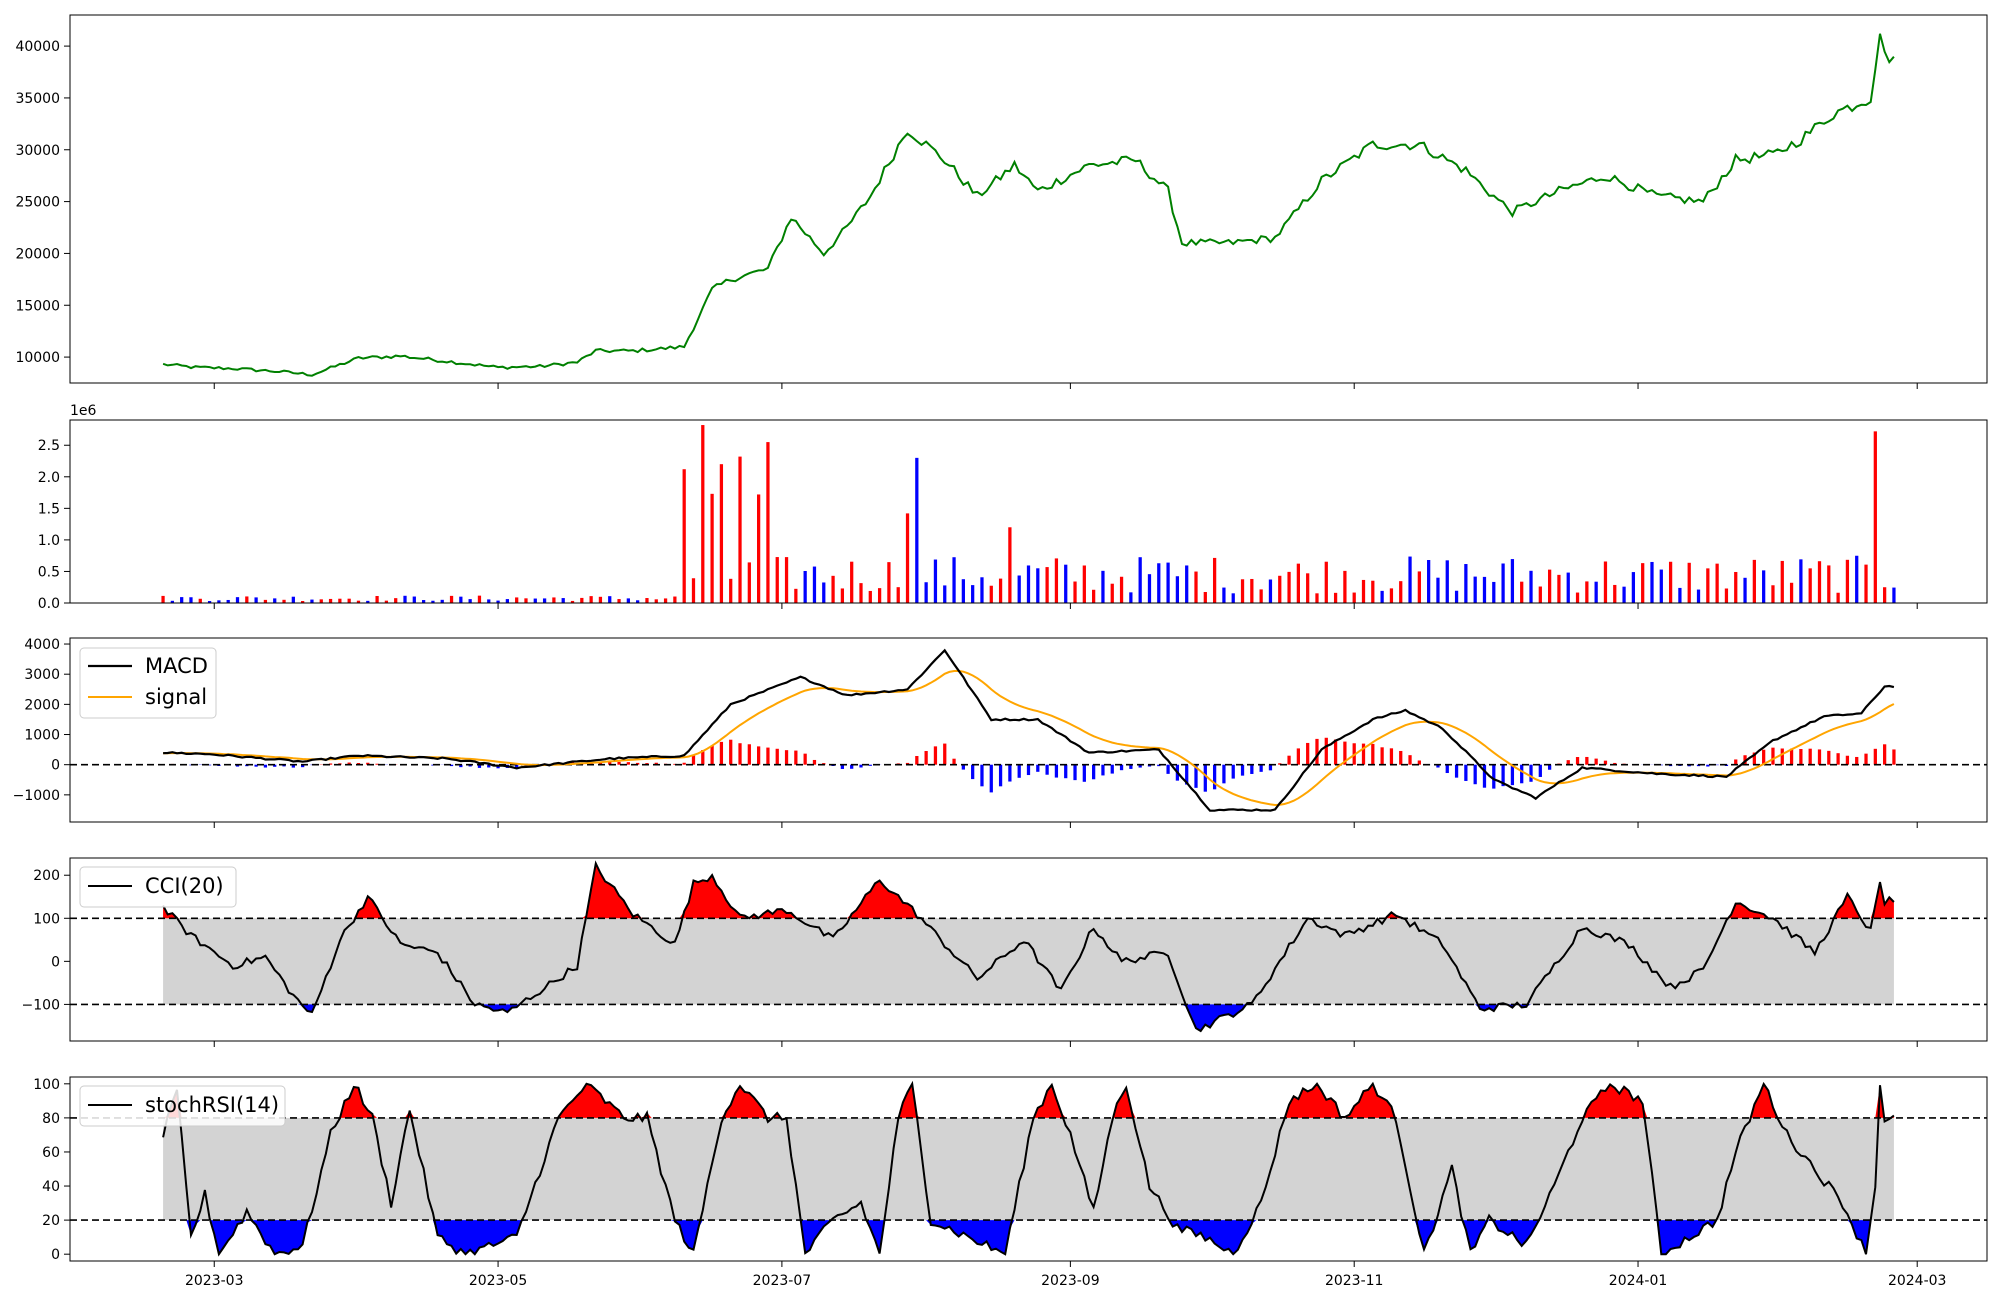  I want to click on volume-ytick-label: 0.0, so click(49, 604).